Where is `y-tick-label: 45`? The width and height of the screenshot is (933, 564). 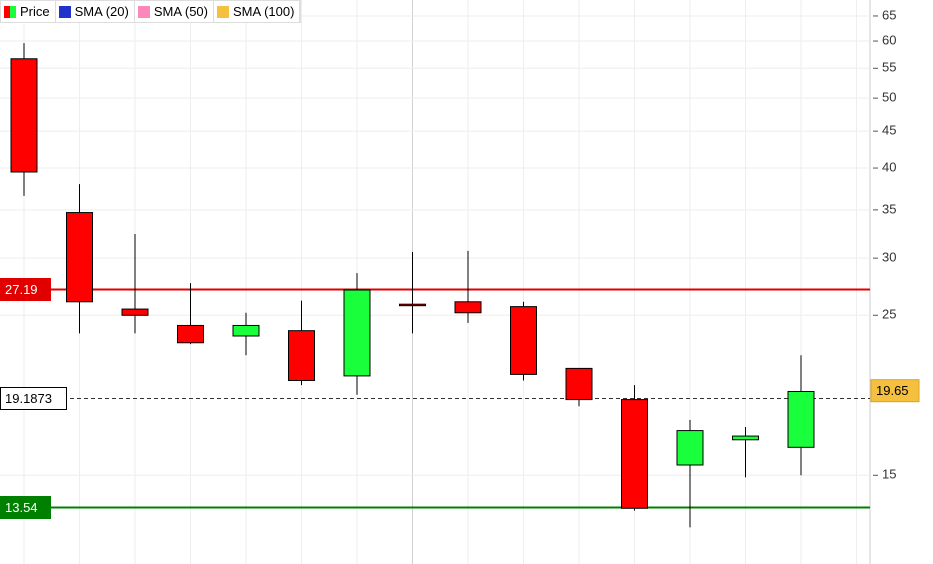 y-tick-label: 45 is located at coordinates (889, 130).